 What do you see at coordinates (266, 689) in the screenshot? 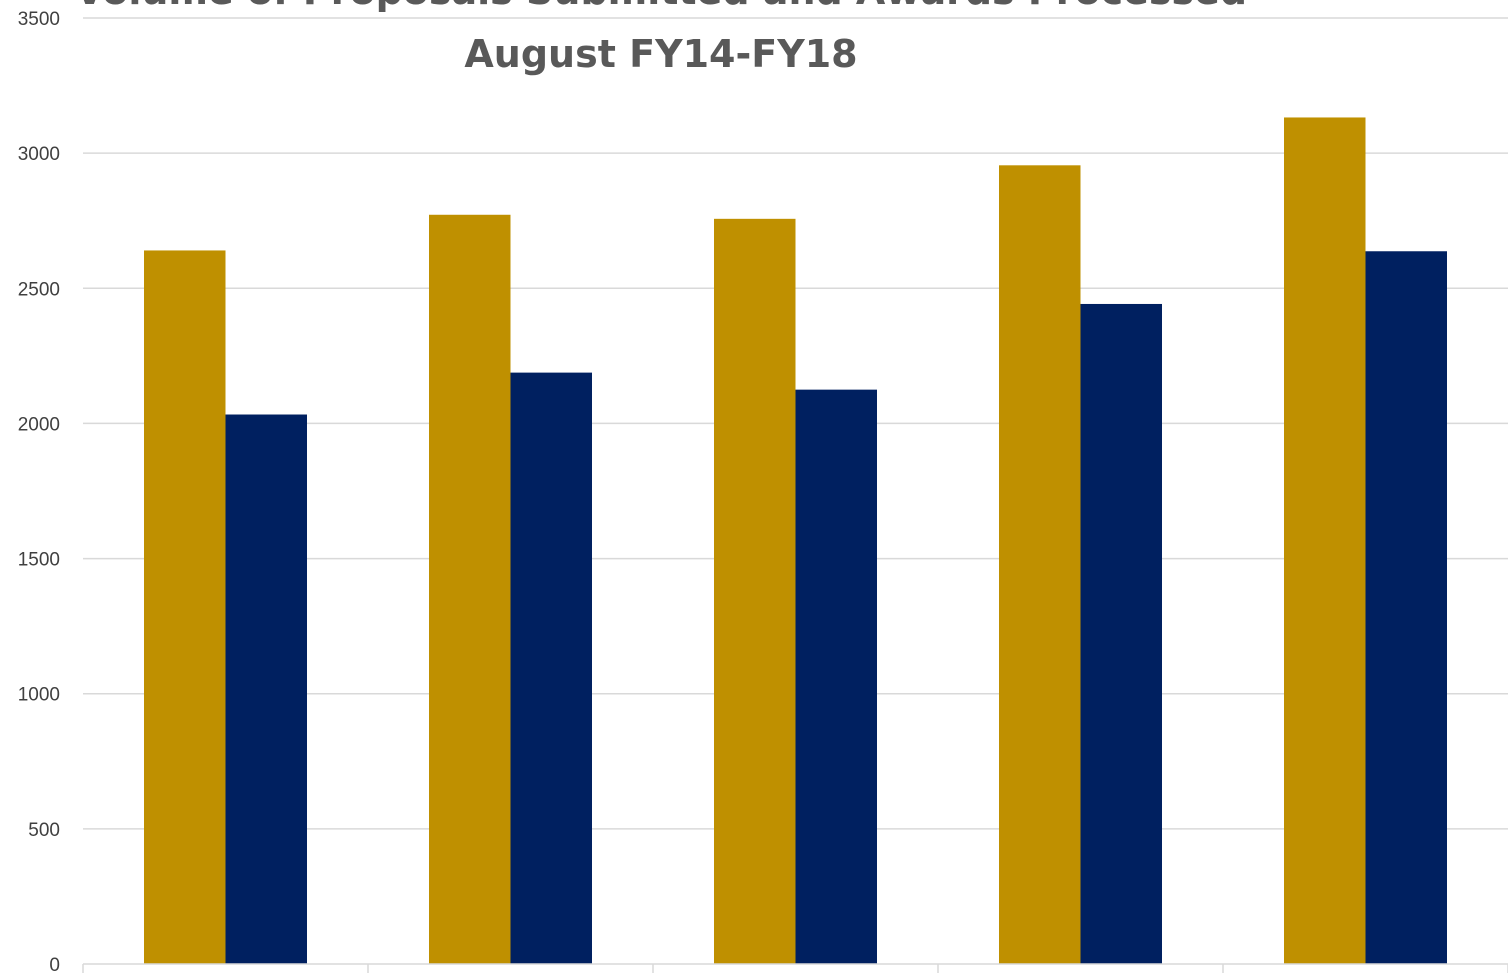
I see `bar-series-2-2014` at bounding box center [266, 689].